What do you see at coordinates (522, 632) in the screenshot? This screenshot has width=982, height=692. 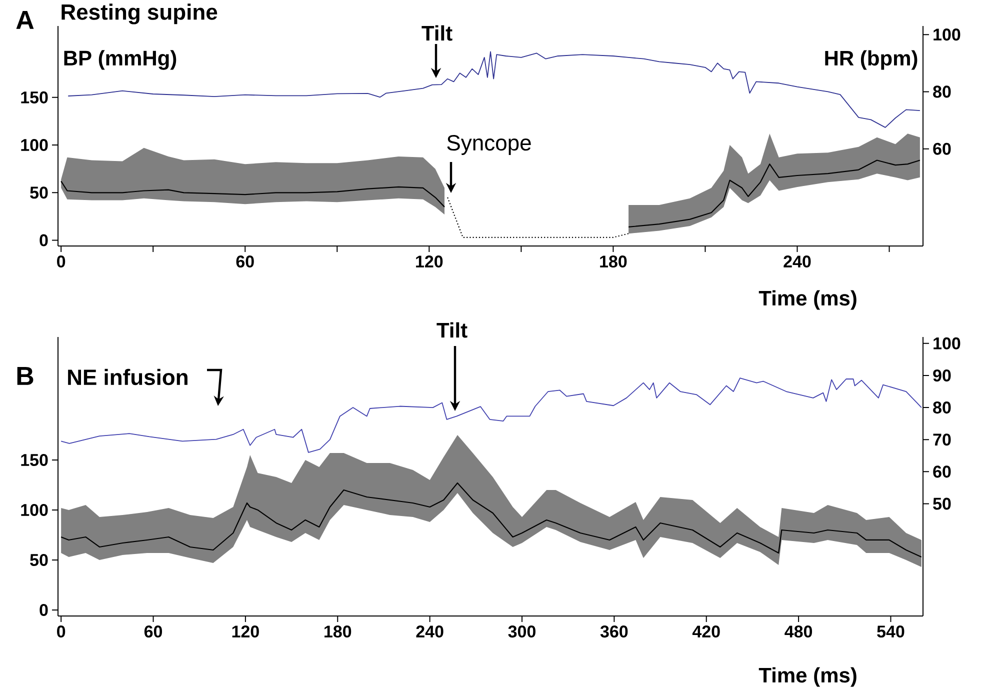 I see `x-tick-label: 300` at bounding box center [522, 632].